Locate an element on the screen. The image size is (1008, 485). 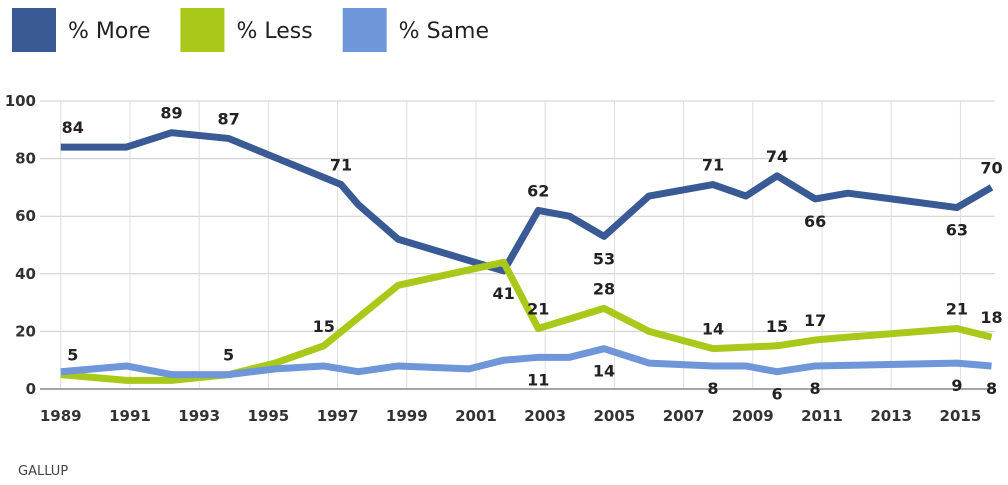
x-tick-label: 2001 is located at coordinates (476, 416).